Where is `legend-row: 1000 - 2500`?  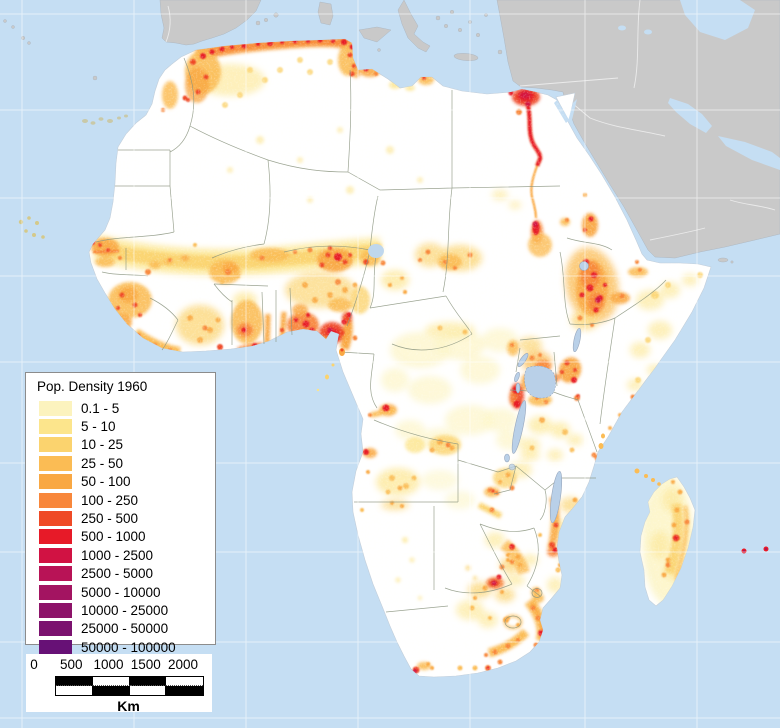
legend-row: 1000 - 2500 is located at coordinates (120, 555).